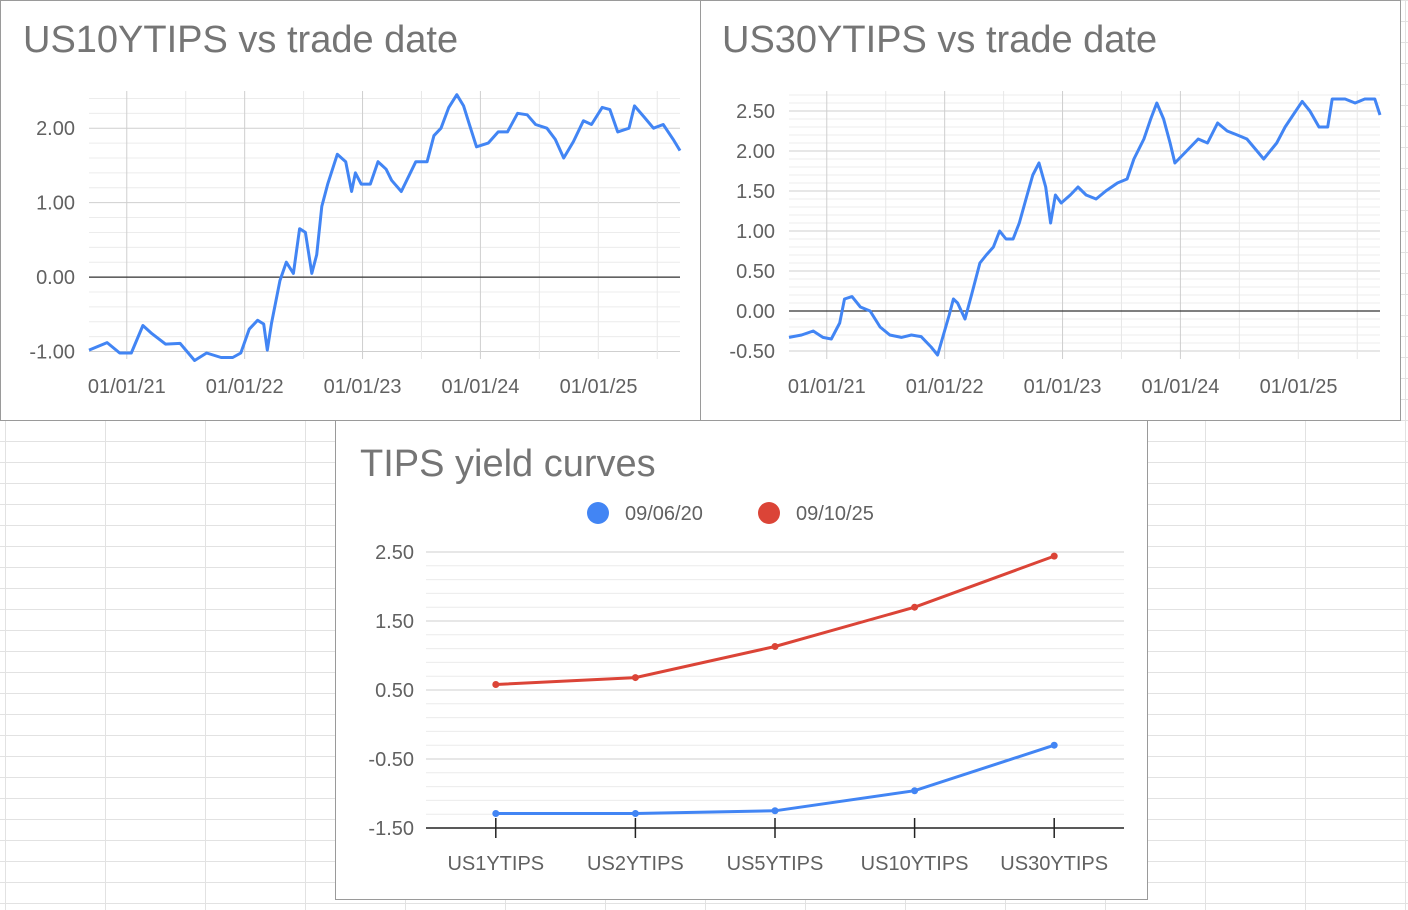 The image size is (1408, 910). What do you see at coordinates (915, 864) in the screenshot?
I see `x-tick-label: US10YTIPS` at bounding box center [915, 864].